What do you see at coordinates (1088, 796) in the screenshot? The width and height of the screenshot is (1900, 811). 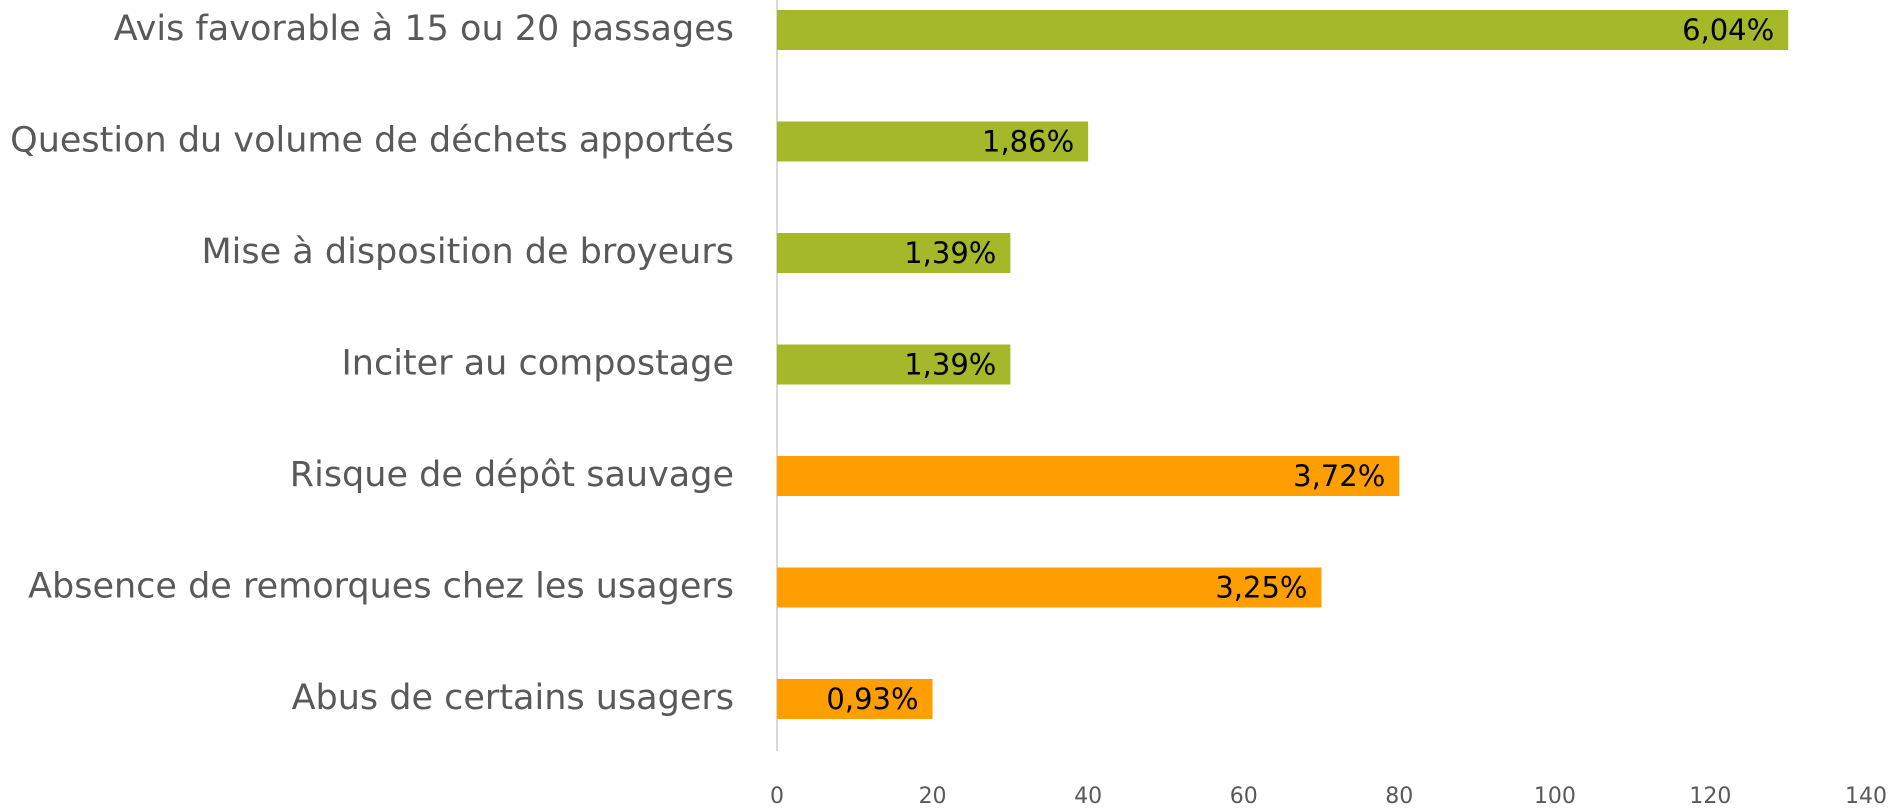 I see `x-tick-label: 40` at bounding box center [1088, 796].